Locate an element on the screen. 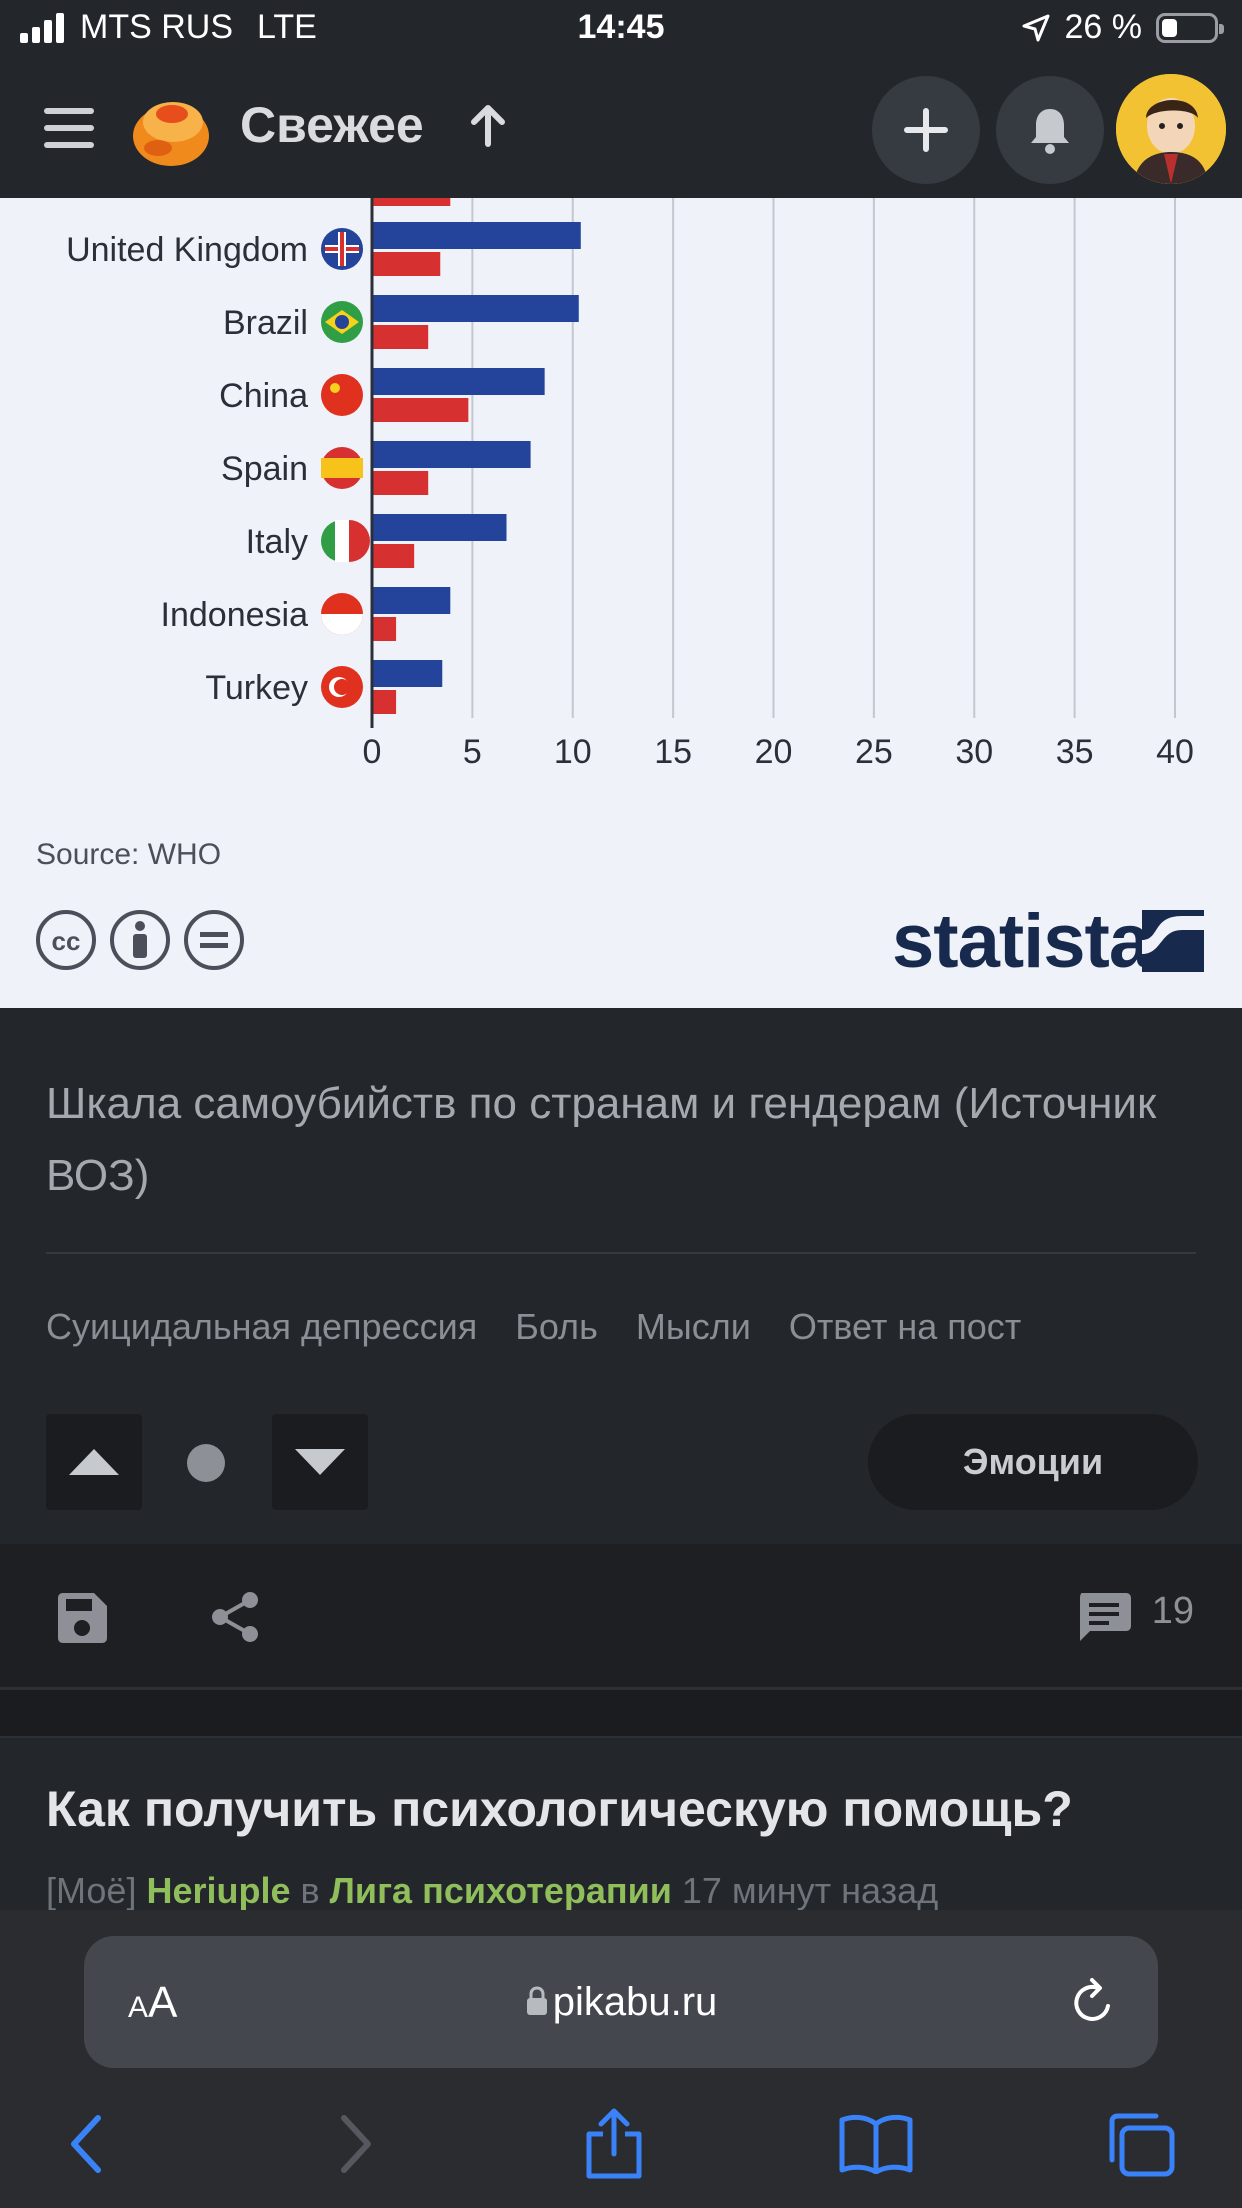 The height and width of the screenshot is (2208, 1242). community-link: Лига психотерапии is located at coordinates (500, 1890).